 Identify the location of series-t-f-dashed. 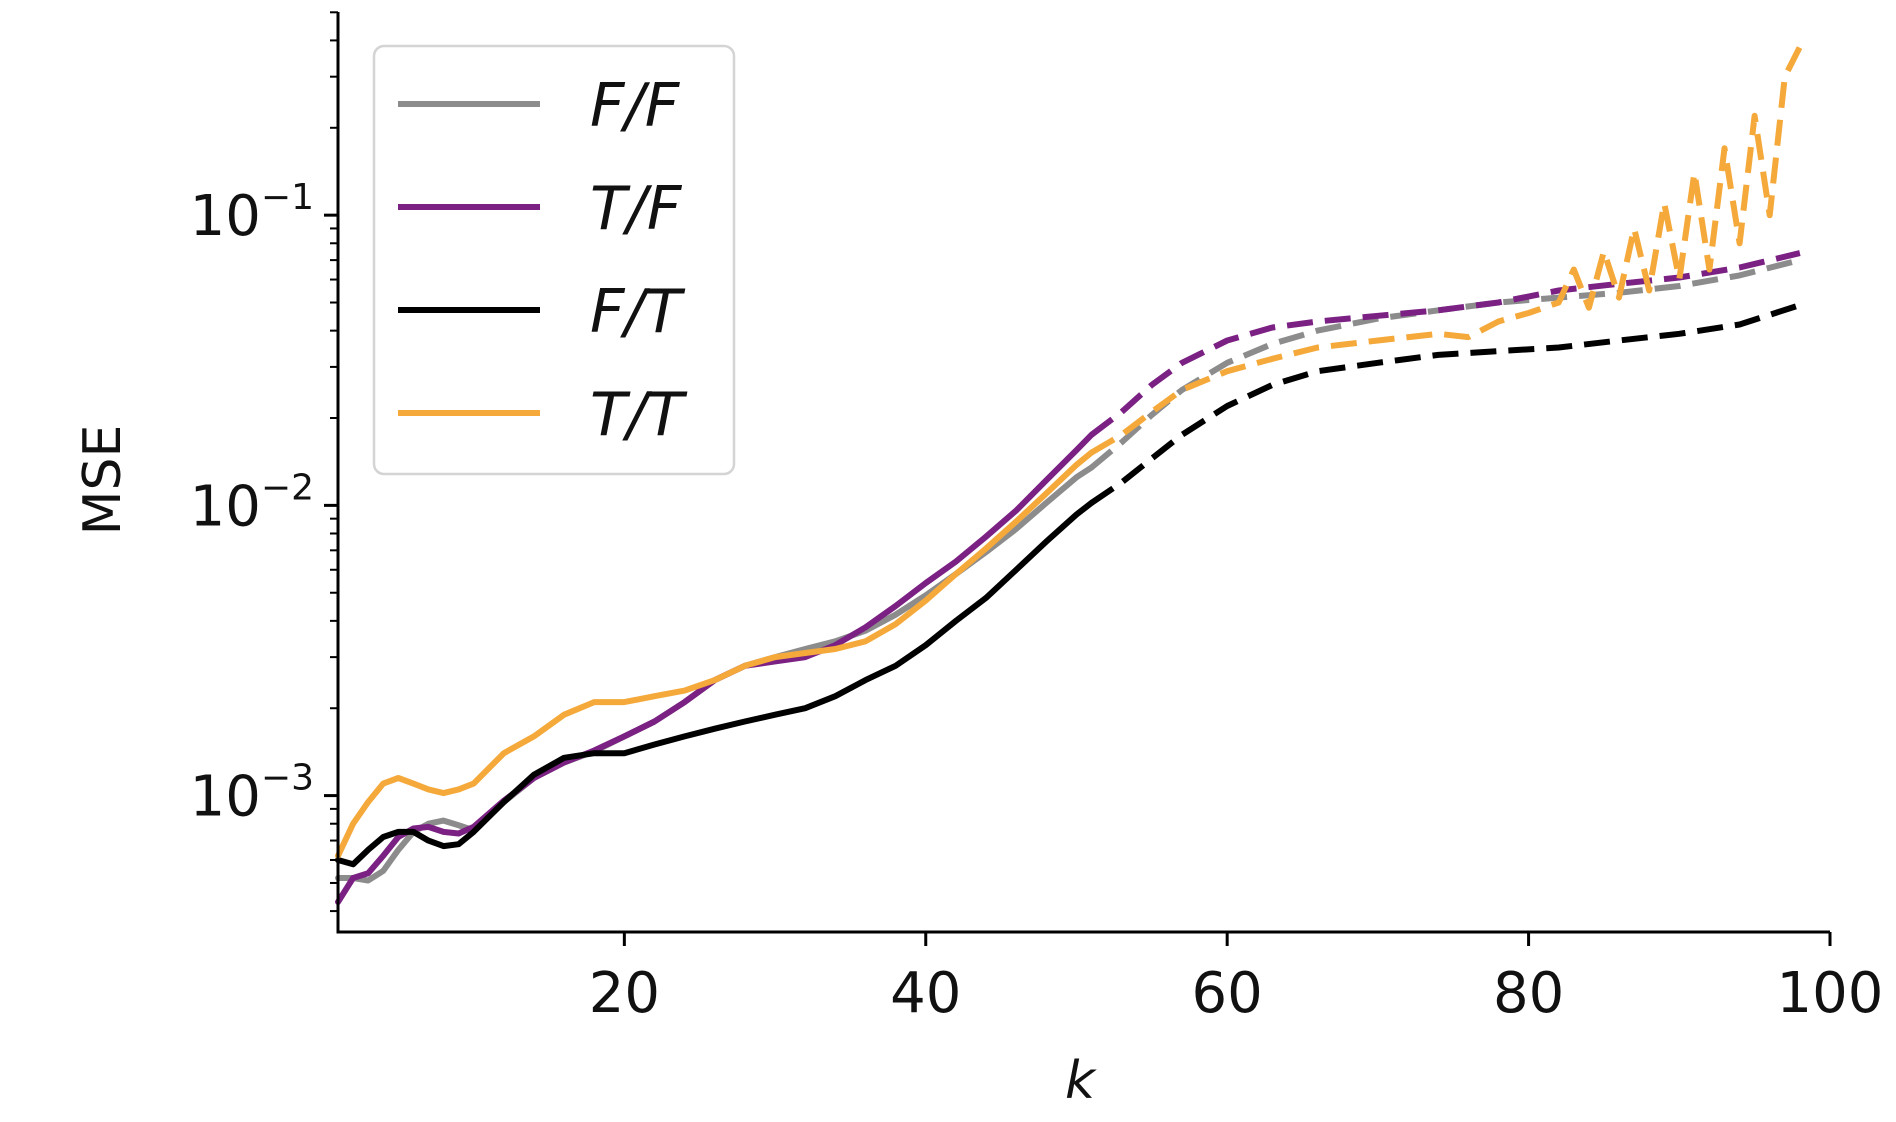
(1445, 344).